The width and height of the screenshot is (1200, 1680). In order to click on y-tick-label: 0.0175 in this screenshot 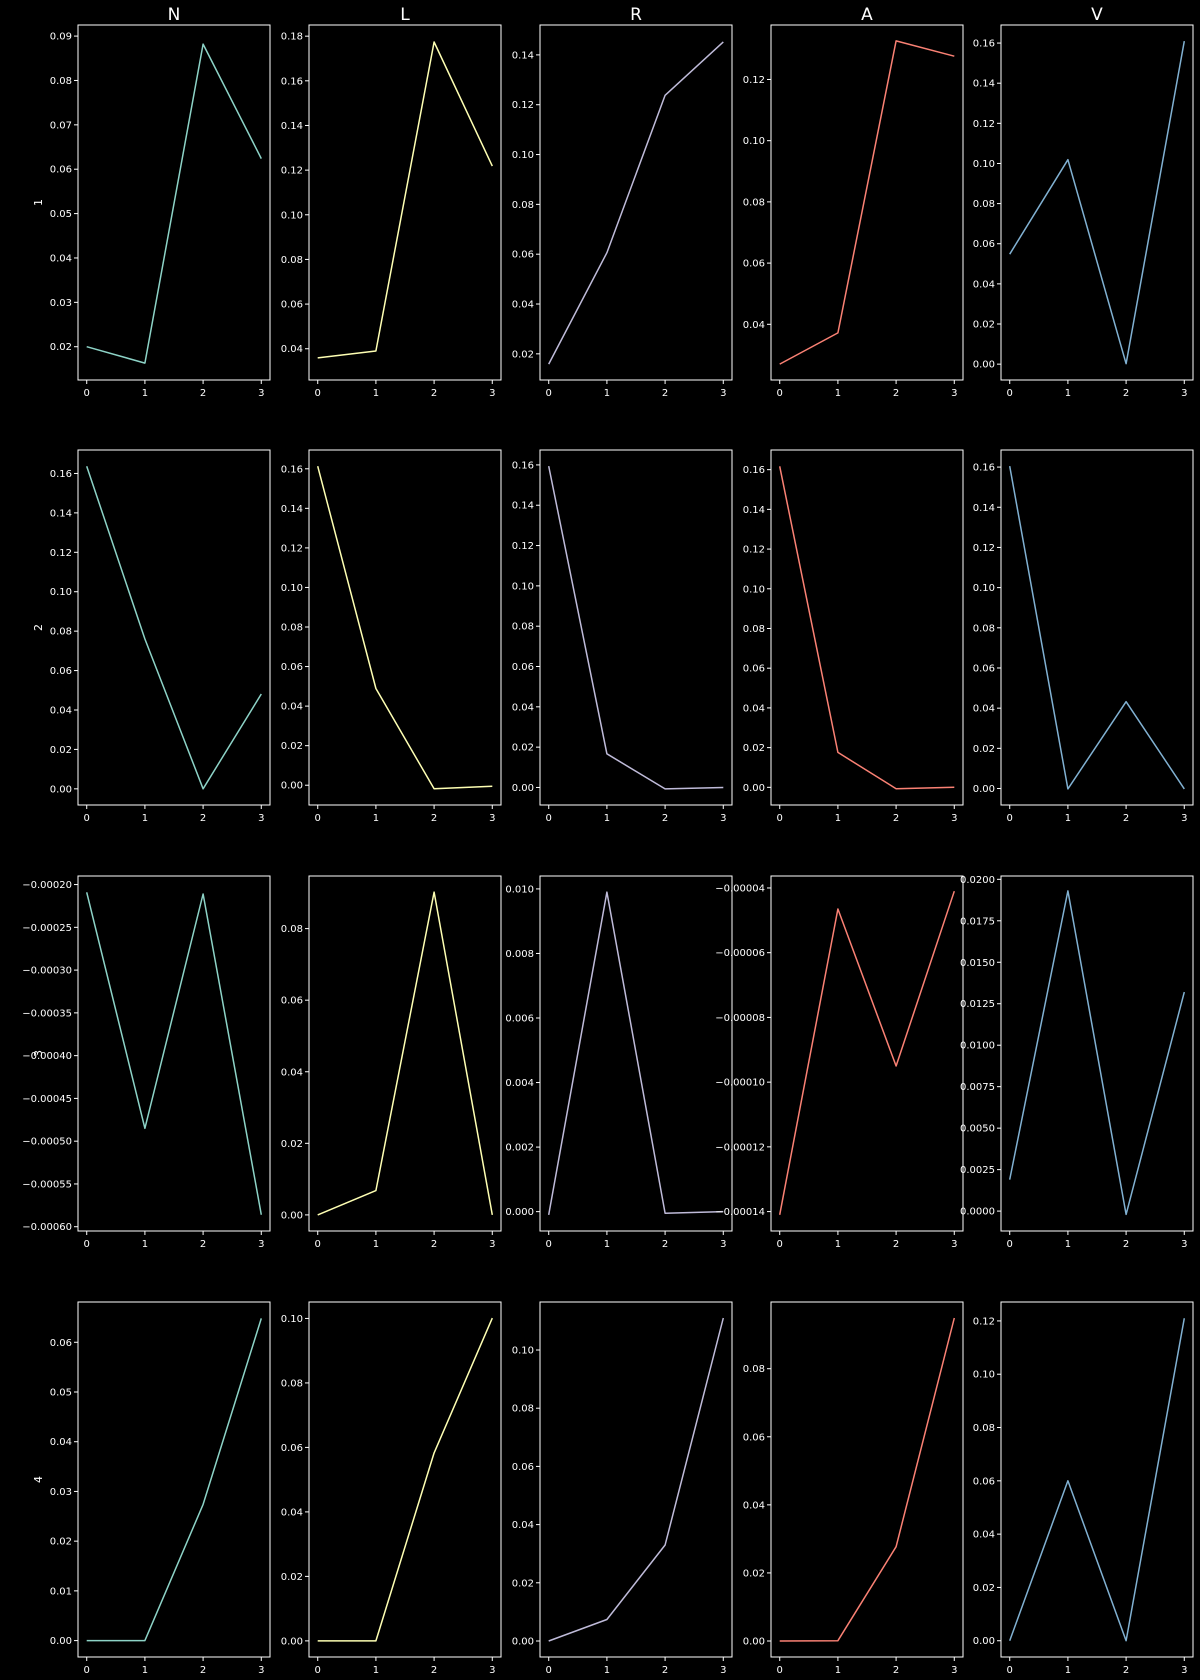, I will do `click(977, 921)`.